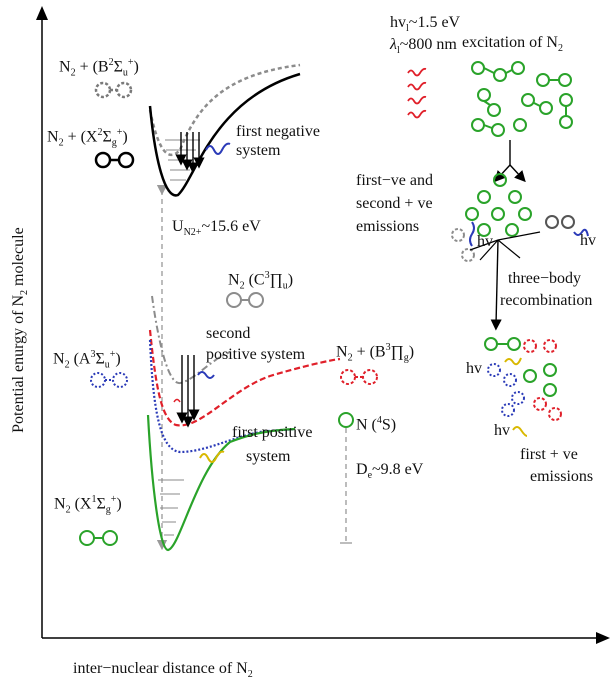  I want to click on recombination-label: recombination, so click(546, 300).